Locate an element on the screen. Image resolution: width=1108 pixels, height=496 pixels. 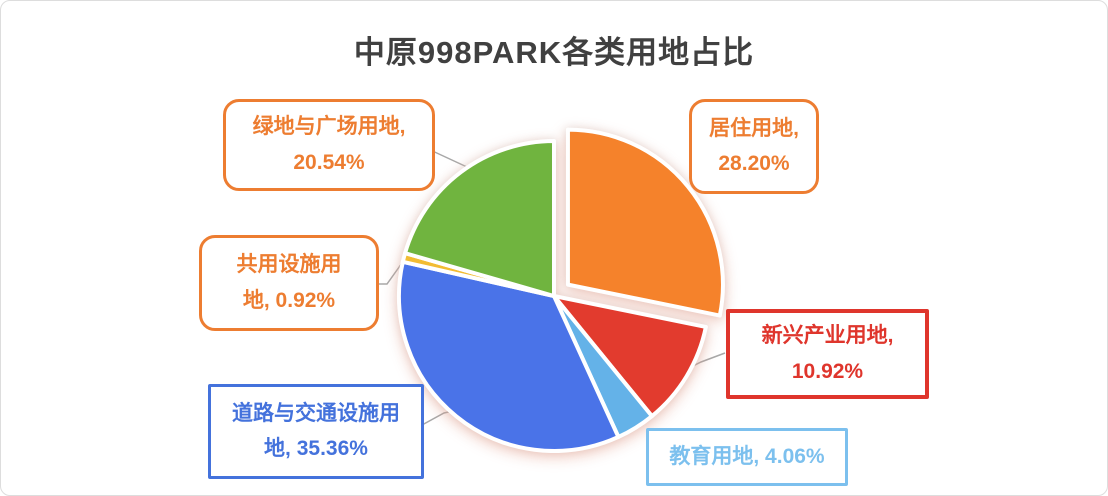
callout-label-line: 新兴产业用地, is located at coordinates (827, 336).